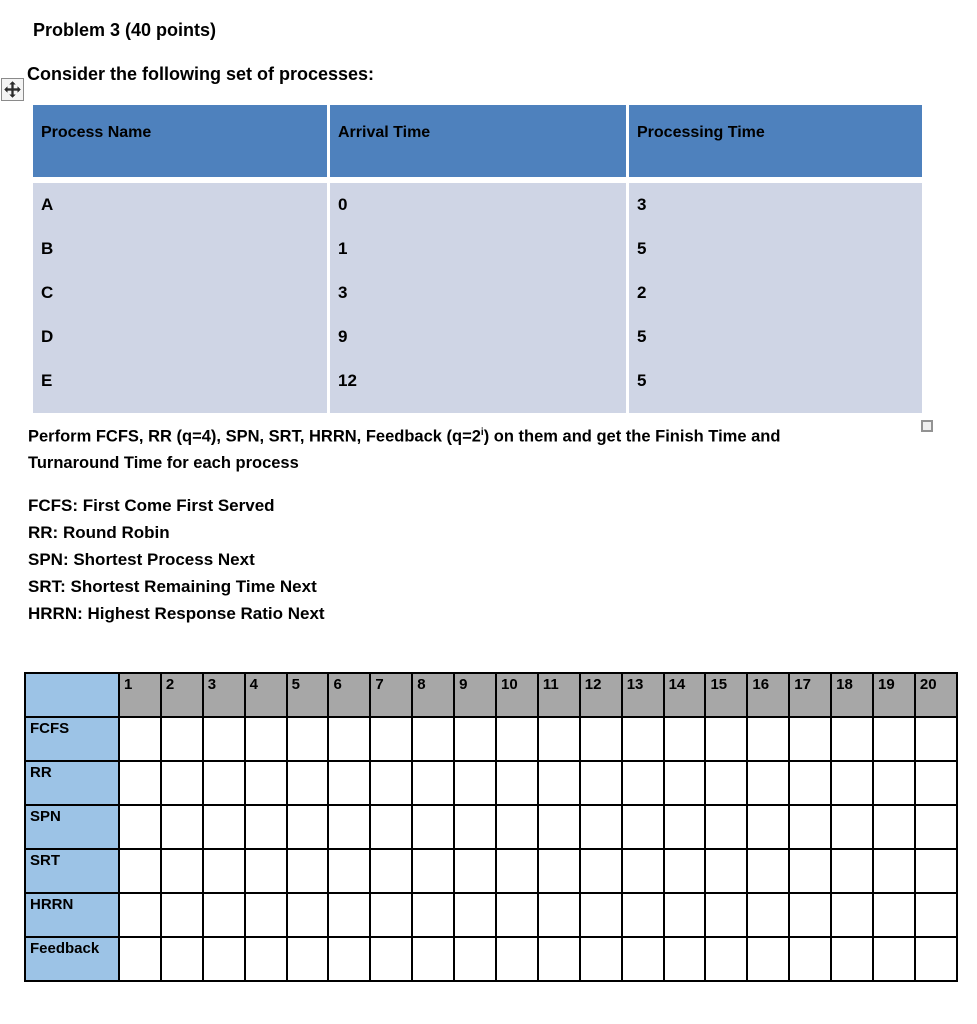 The width and height of the screenshot is (977, 1024). Describe the element at coordinates (12, 89) in the screenshot. I see `table-move-handle` at that location.